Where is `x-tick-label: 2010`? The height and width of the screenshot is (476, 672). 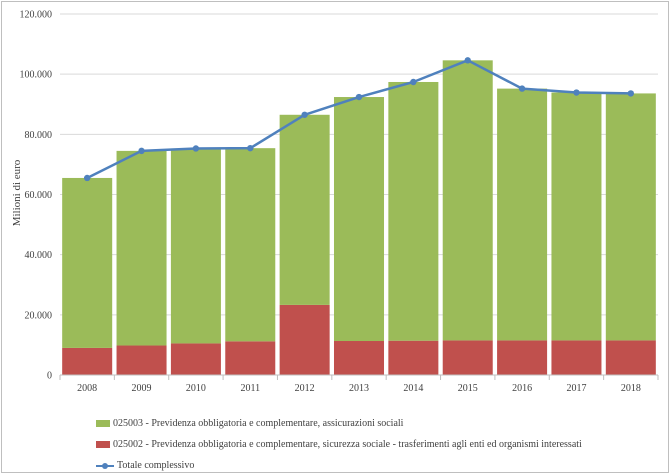 x-tick-label: 2010 is located at coordinates (196, 388).